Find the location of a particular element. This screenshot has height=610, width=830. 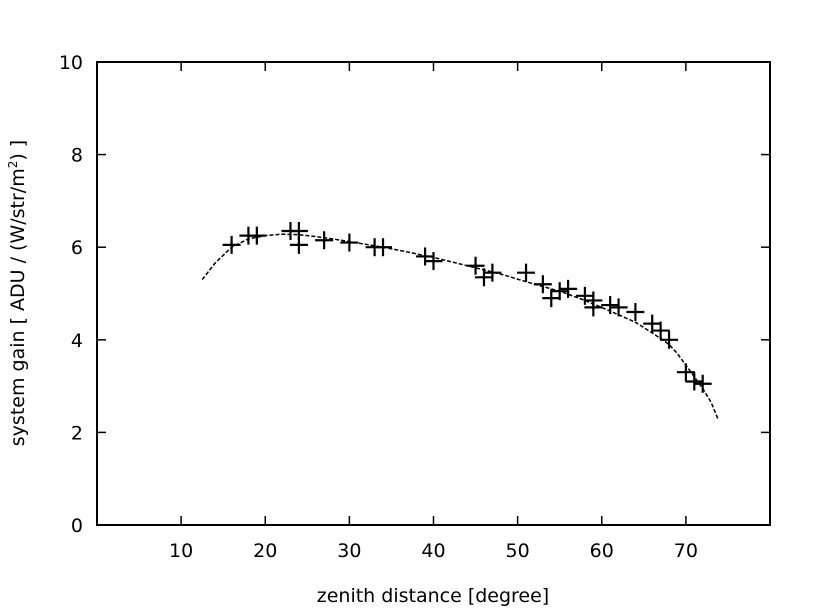

y-axis-title-suffix: ) ] is located at coordinates (18, 150).